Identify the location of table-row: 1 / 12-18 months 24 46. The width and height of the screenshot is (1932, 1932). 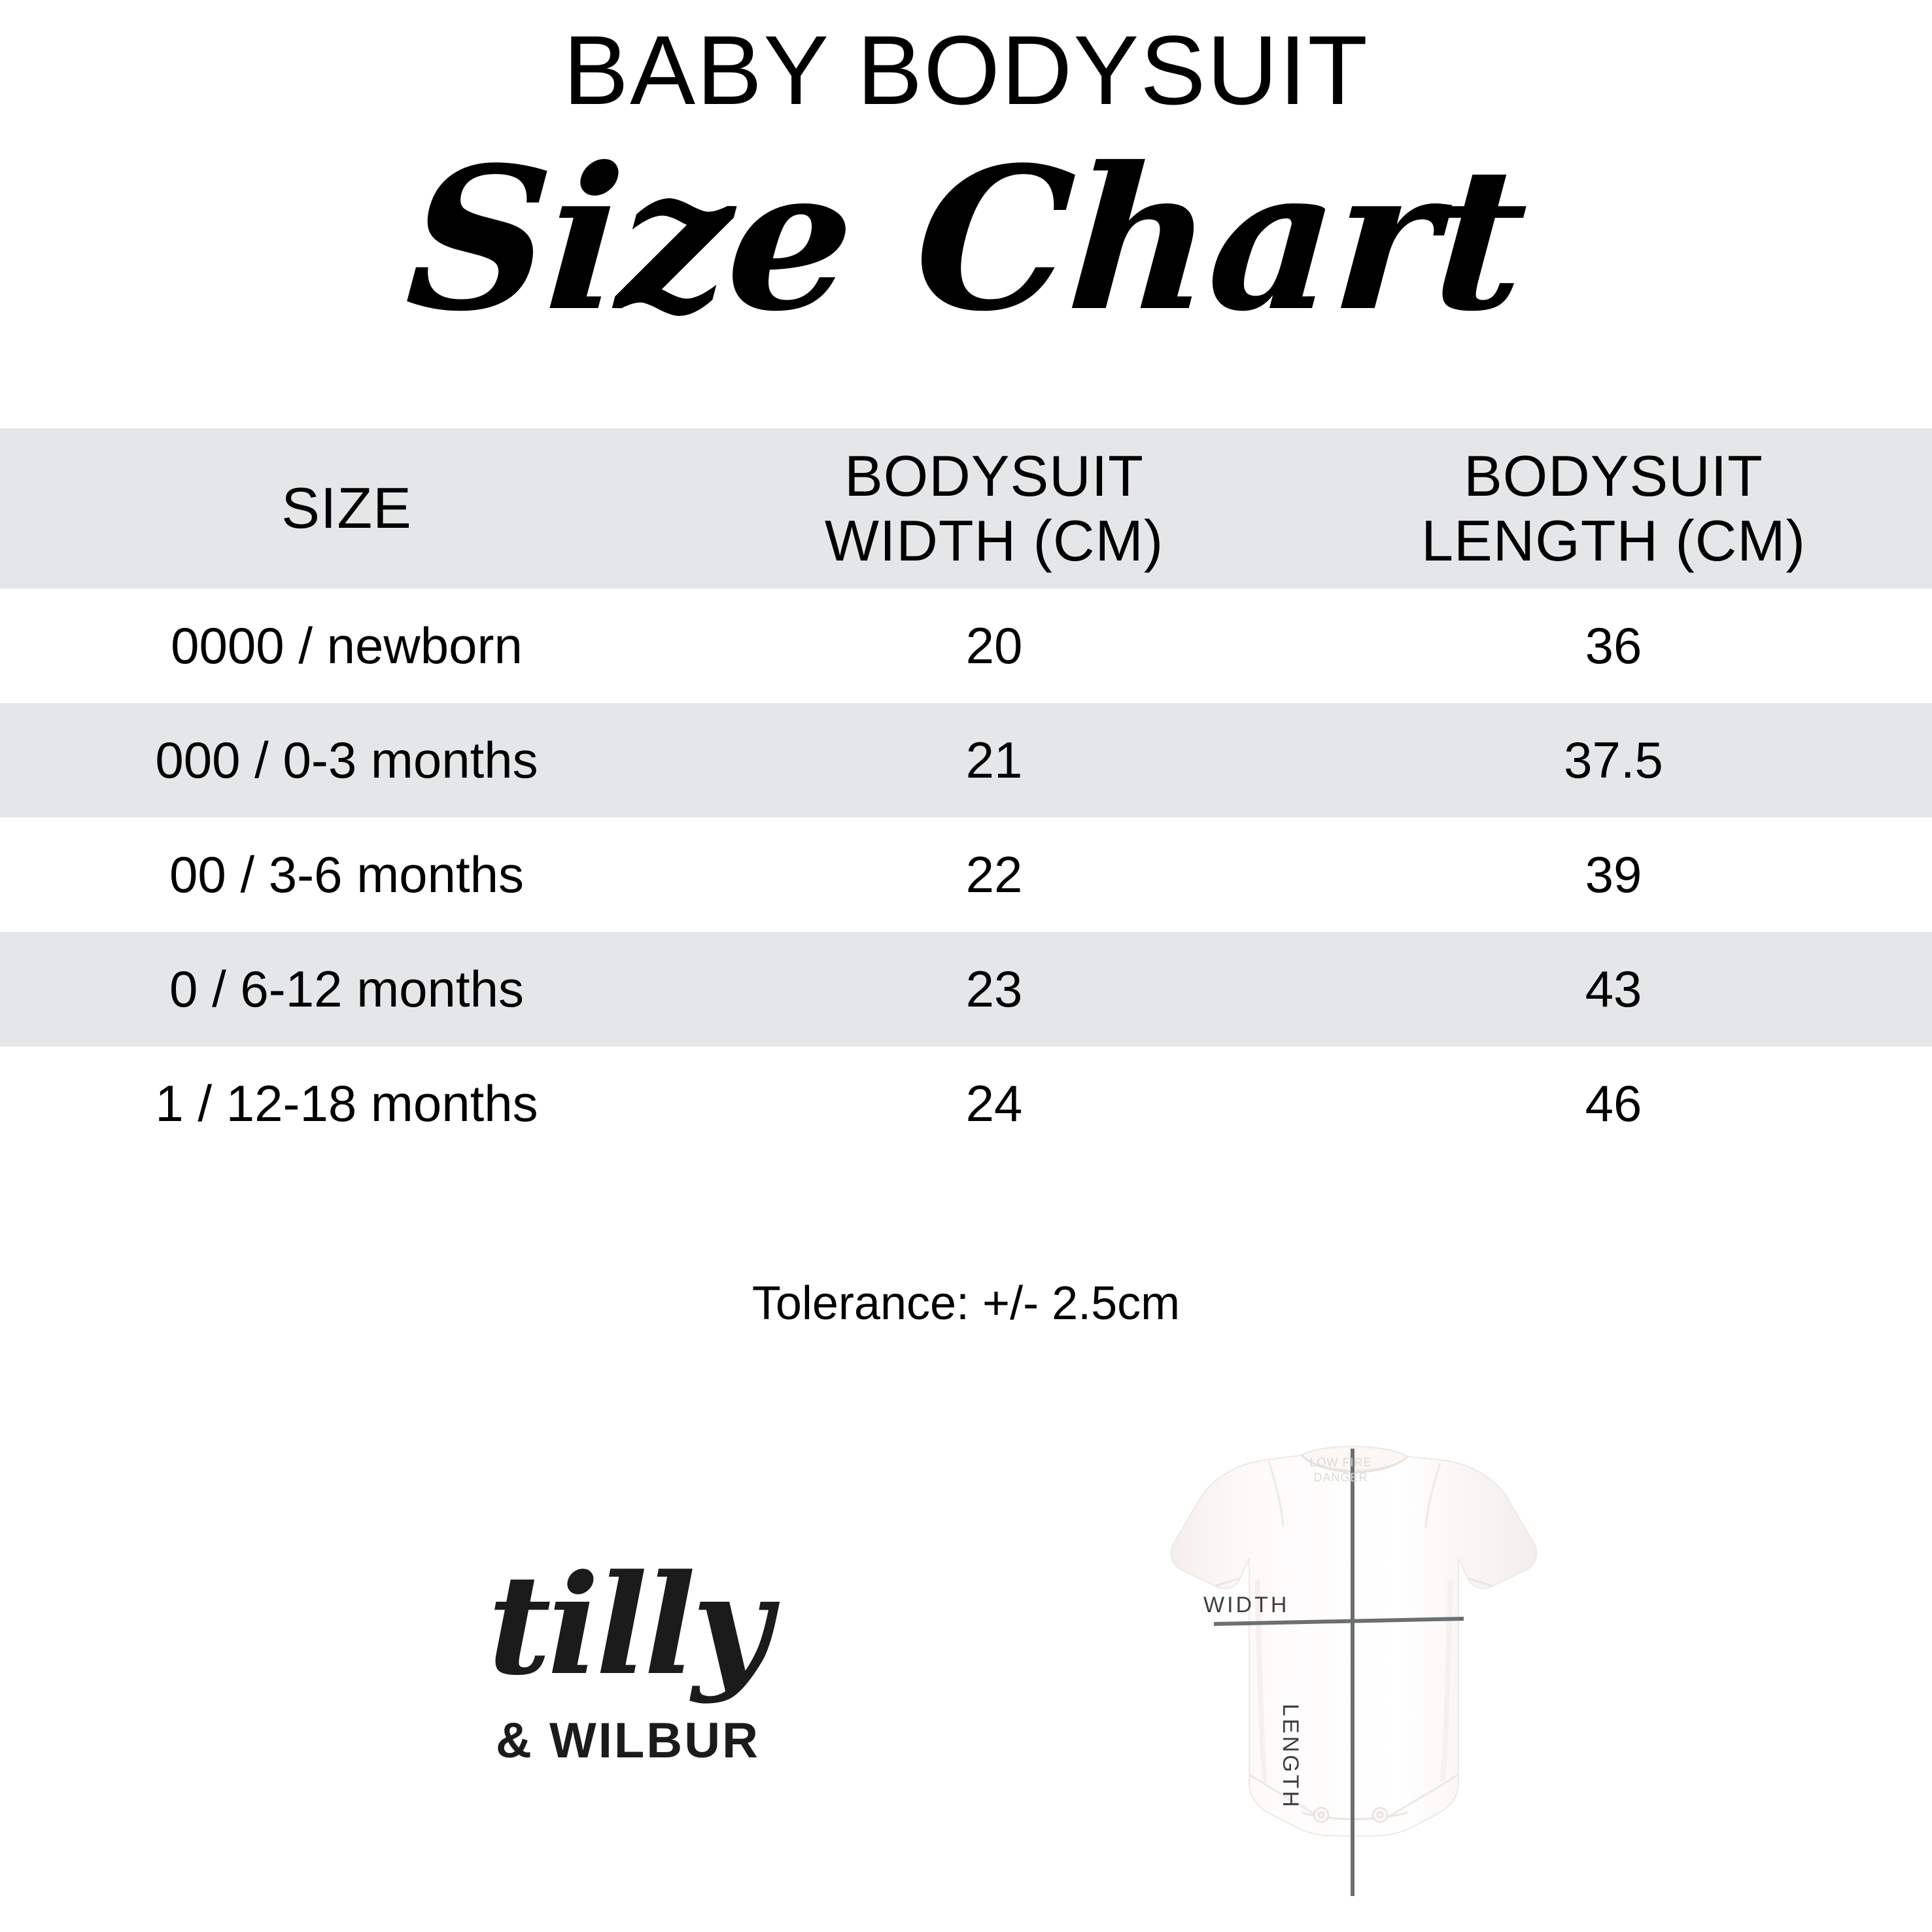
(966, 1103).